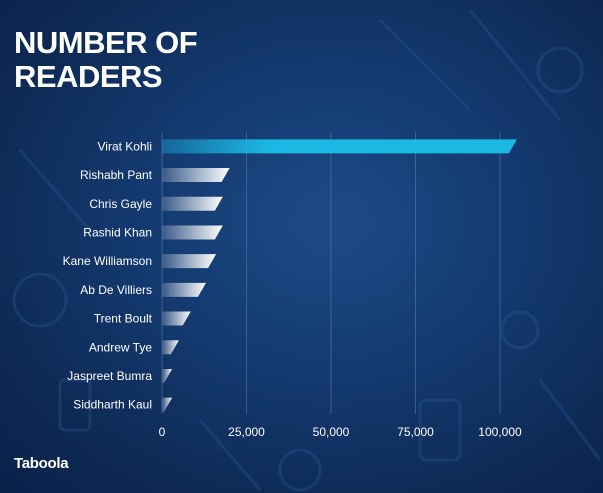 This screenshot has height=493, width=603. What do you see at coordinates (415, 432) in the screenshot?
I see `x-tick-label: 75,000` at bounding box center [415, 432].